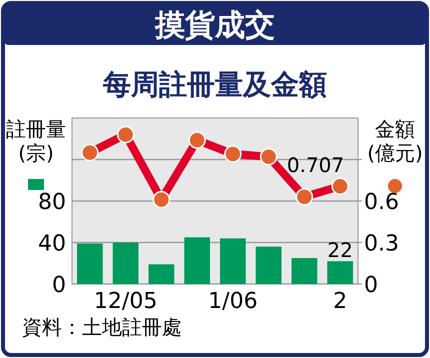 The image size is (430, 358). What do you see at coordinates (52, 244) in the screenshot?
I see `y-tick-label: 40` at bounding box center [52, 244].